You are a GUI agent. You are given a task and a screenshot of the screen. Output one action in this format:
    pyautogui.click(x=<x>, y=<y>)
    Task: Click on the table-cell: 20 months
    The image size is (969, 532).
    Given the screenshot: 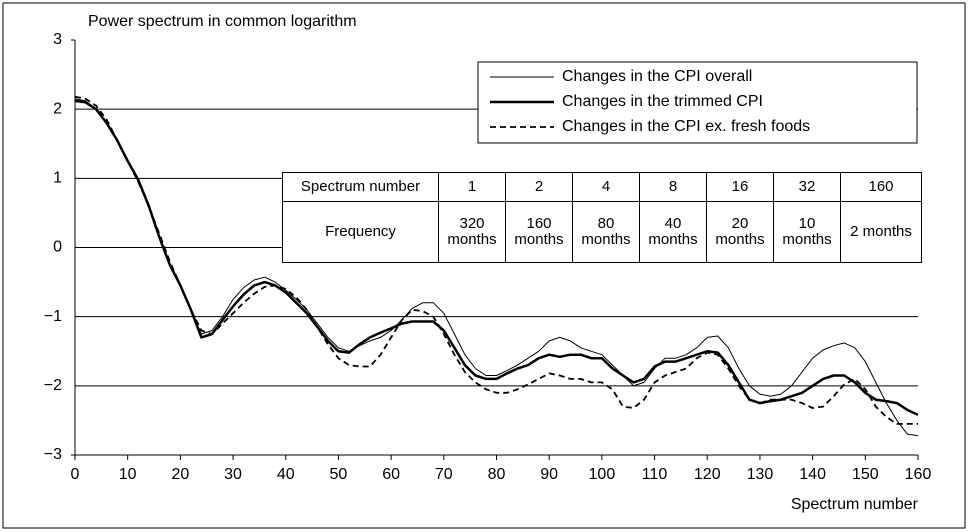 What is the action you would take?
    pyautogui.click(x=740, y=232)
    